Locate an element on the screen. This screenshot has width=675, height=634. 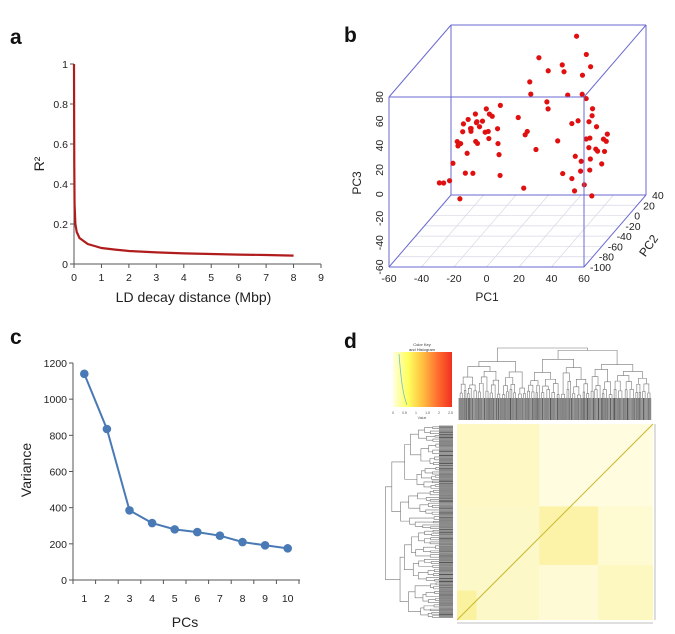
heatmap-diagonal is located at coordinates (555, 522).